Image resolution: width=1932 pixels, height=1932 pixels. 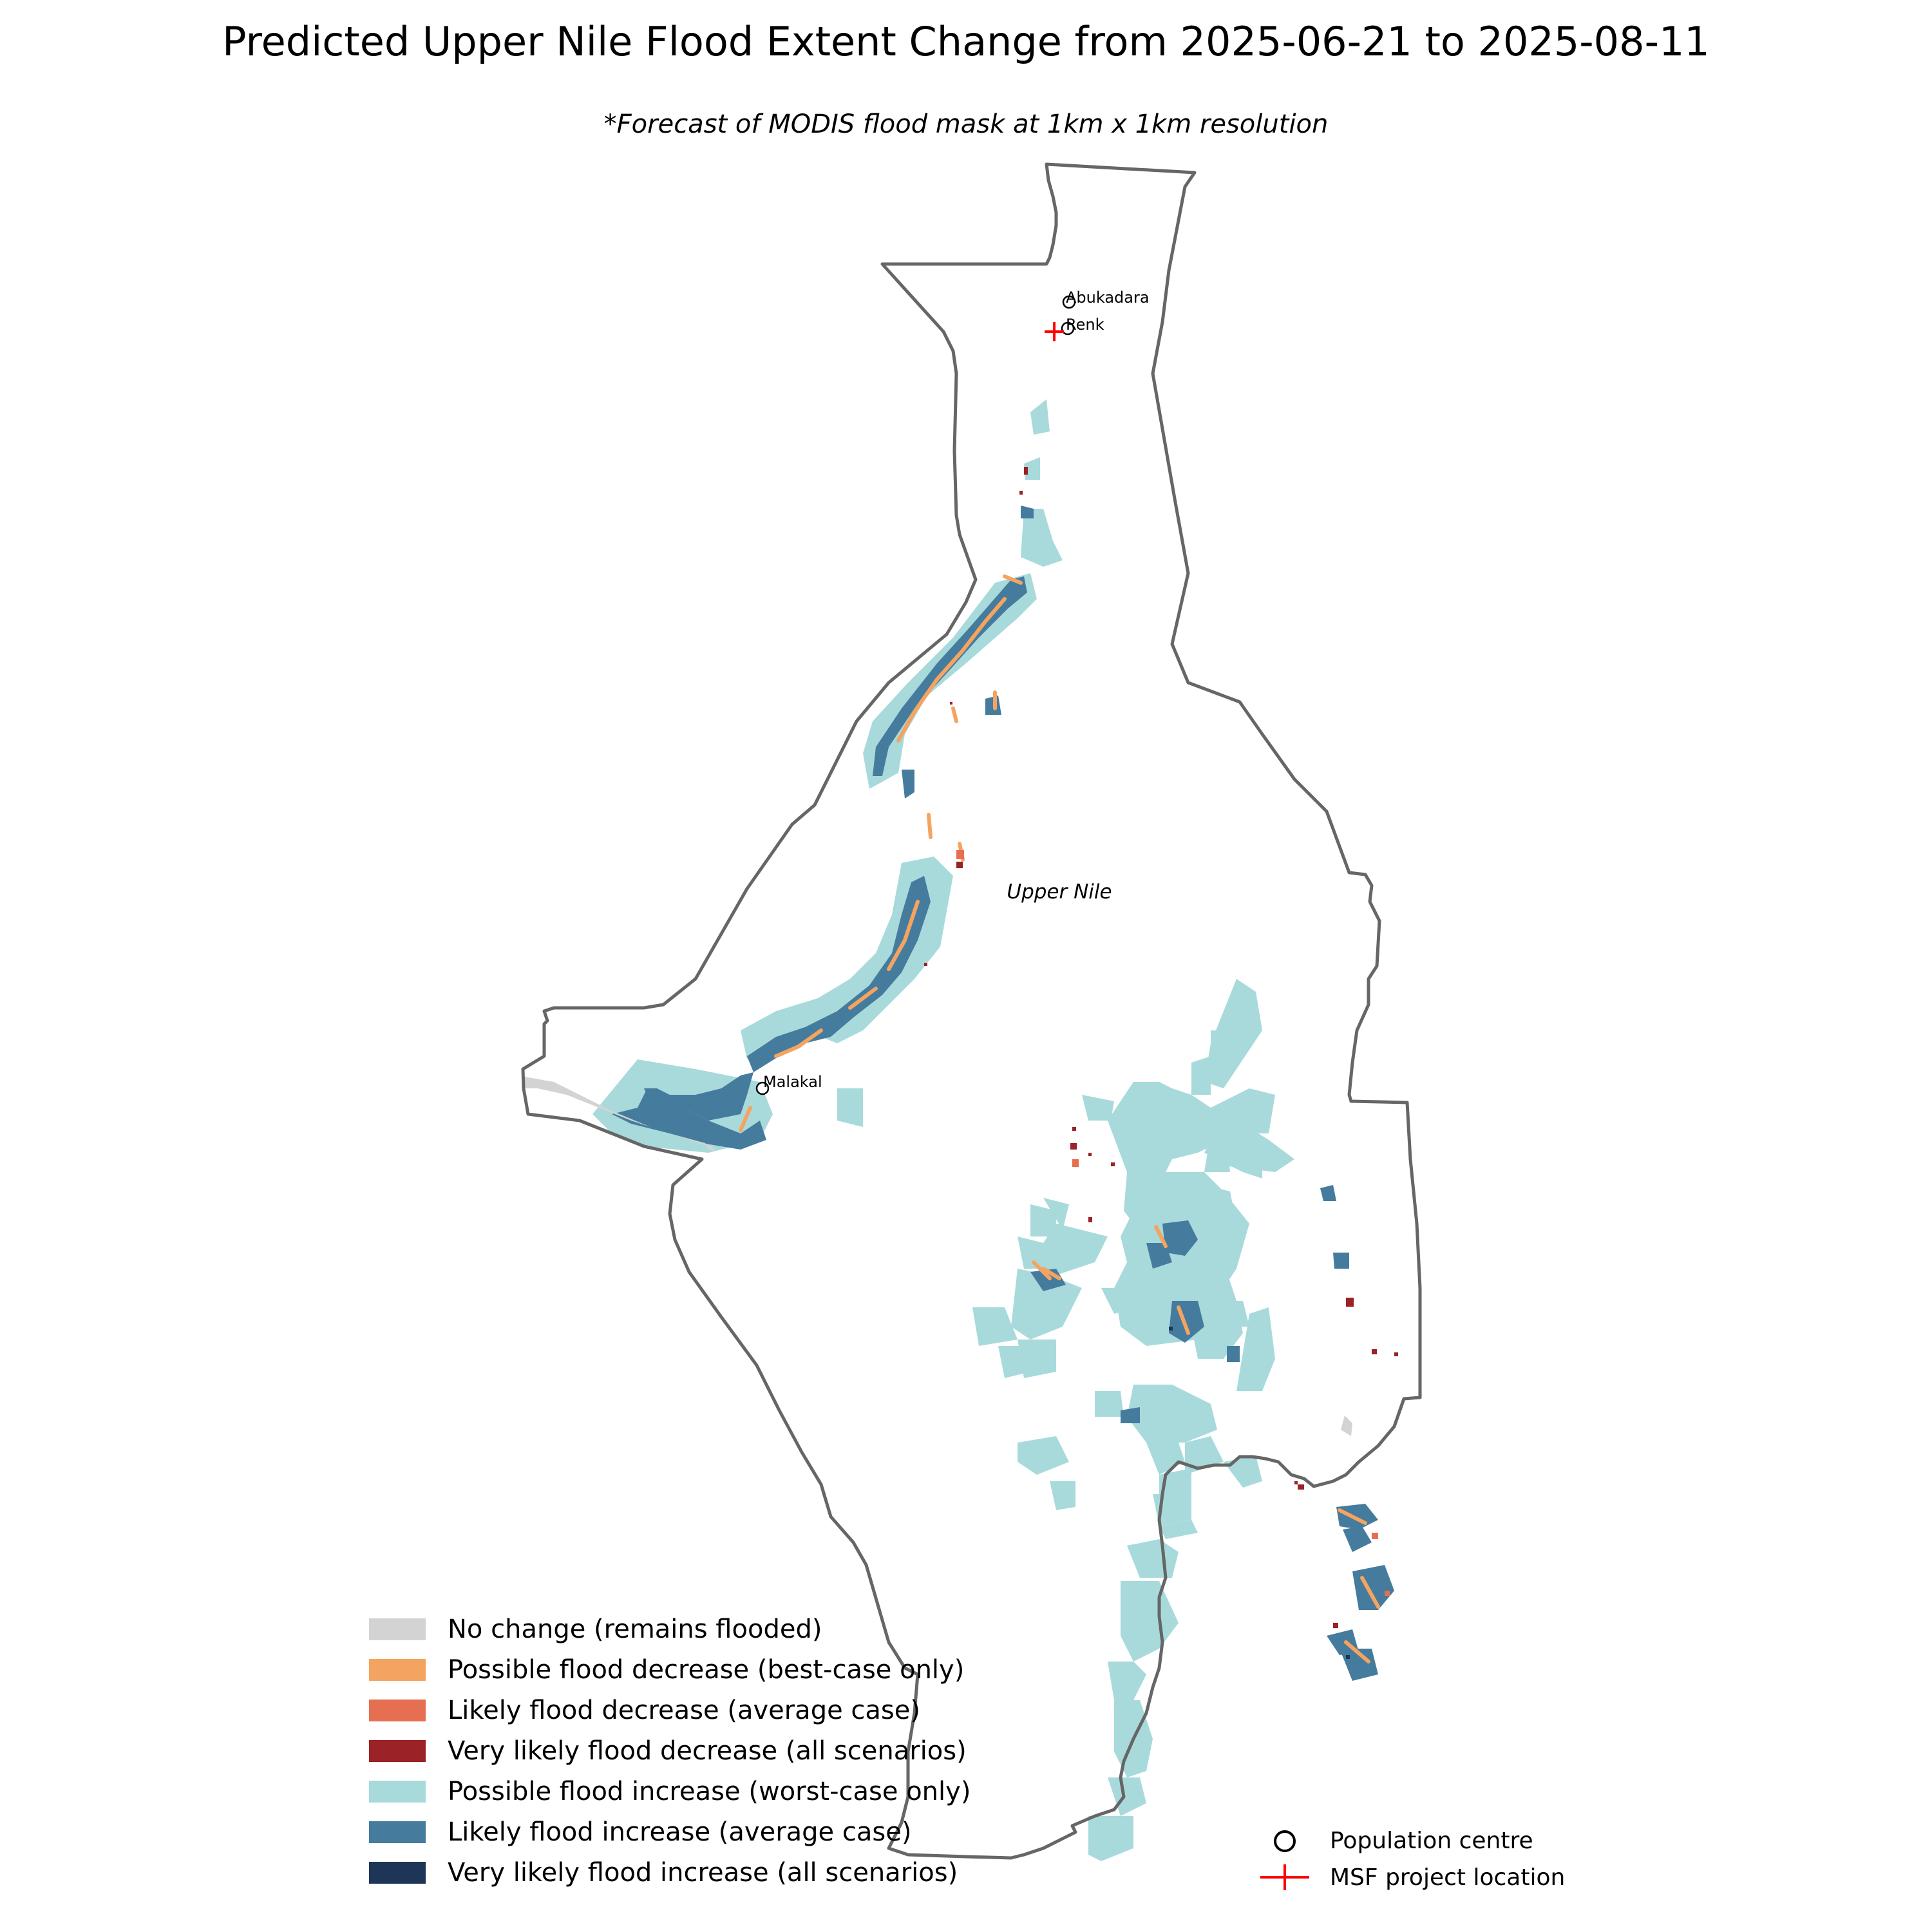 What do you see at coordinates (680, 1832) in the screenshot?
I see `legend-label: Likely flood increase (average case)` at bounding box center [680, 1832].